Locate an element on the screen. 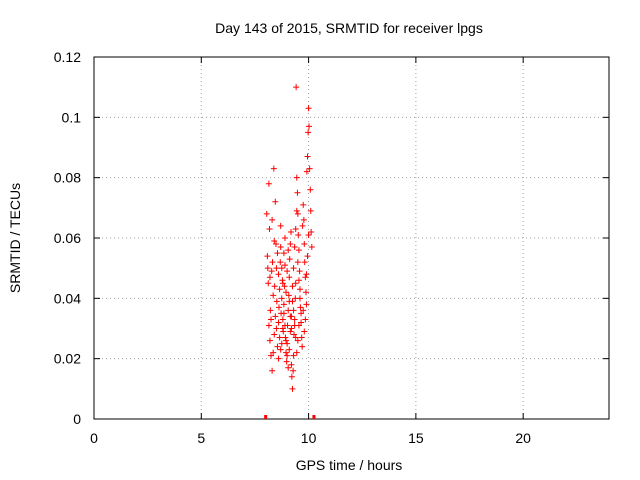 This screenshot has height=480, width=640. x-tick-label: 10 is located at coordinates (309, 438).